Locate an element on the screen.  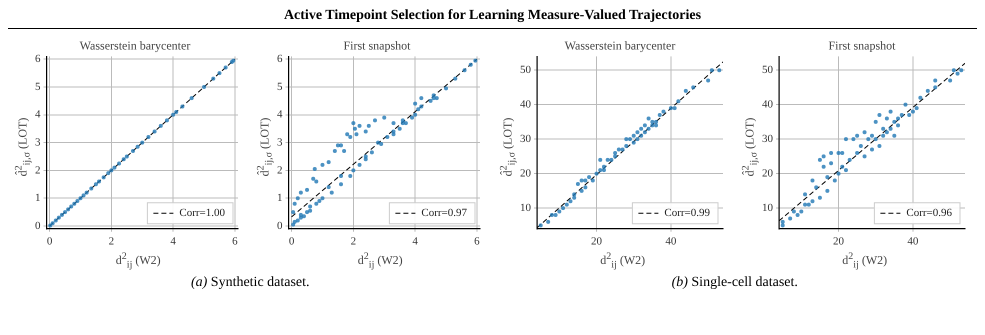
legend-label: Corr=1.00 is located at coordinates (203, 213).